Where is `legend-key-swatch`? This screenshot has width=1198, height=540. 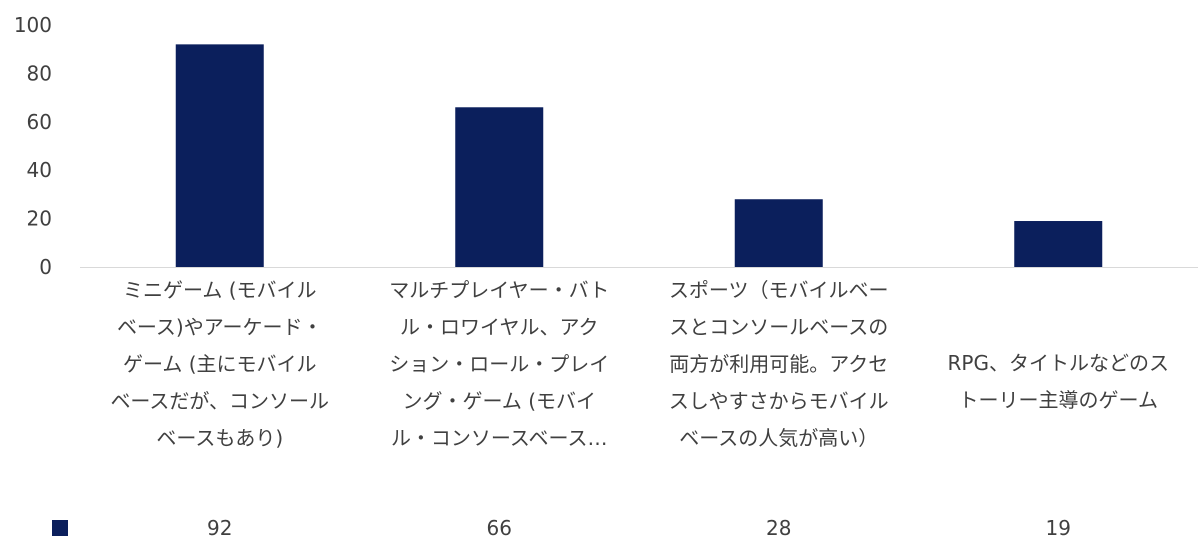 legend-key-swatch is located at coordinates (60, 528).